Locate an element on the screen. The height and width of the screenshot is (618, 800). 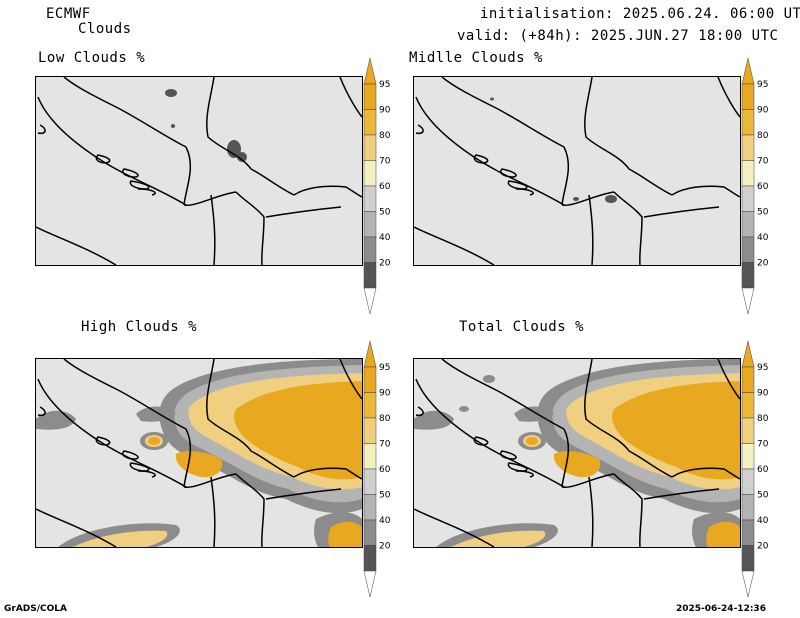
valid-time: valid: (+84h): 2025.JUN.27 18:00 UTC is located at coordinates (618, 36).